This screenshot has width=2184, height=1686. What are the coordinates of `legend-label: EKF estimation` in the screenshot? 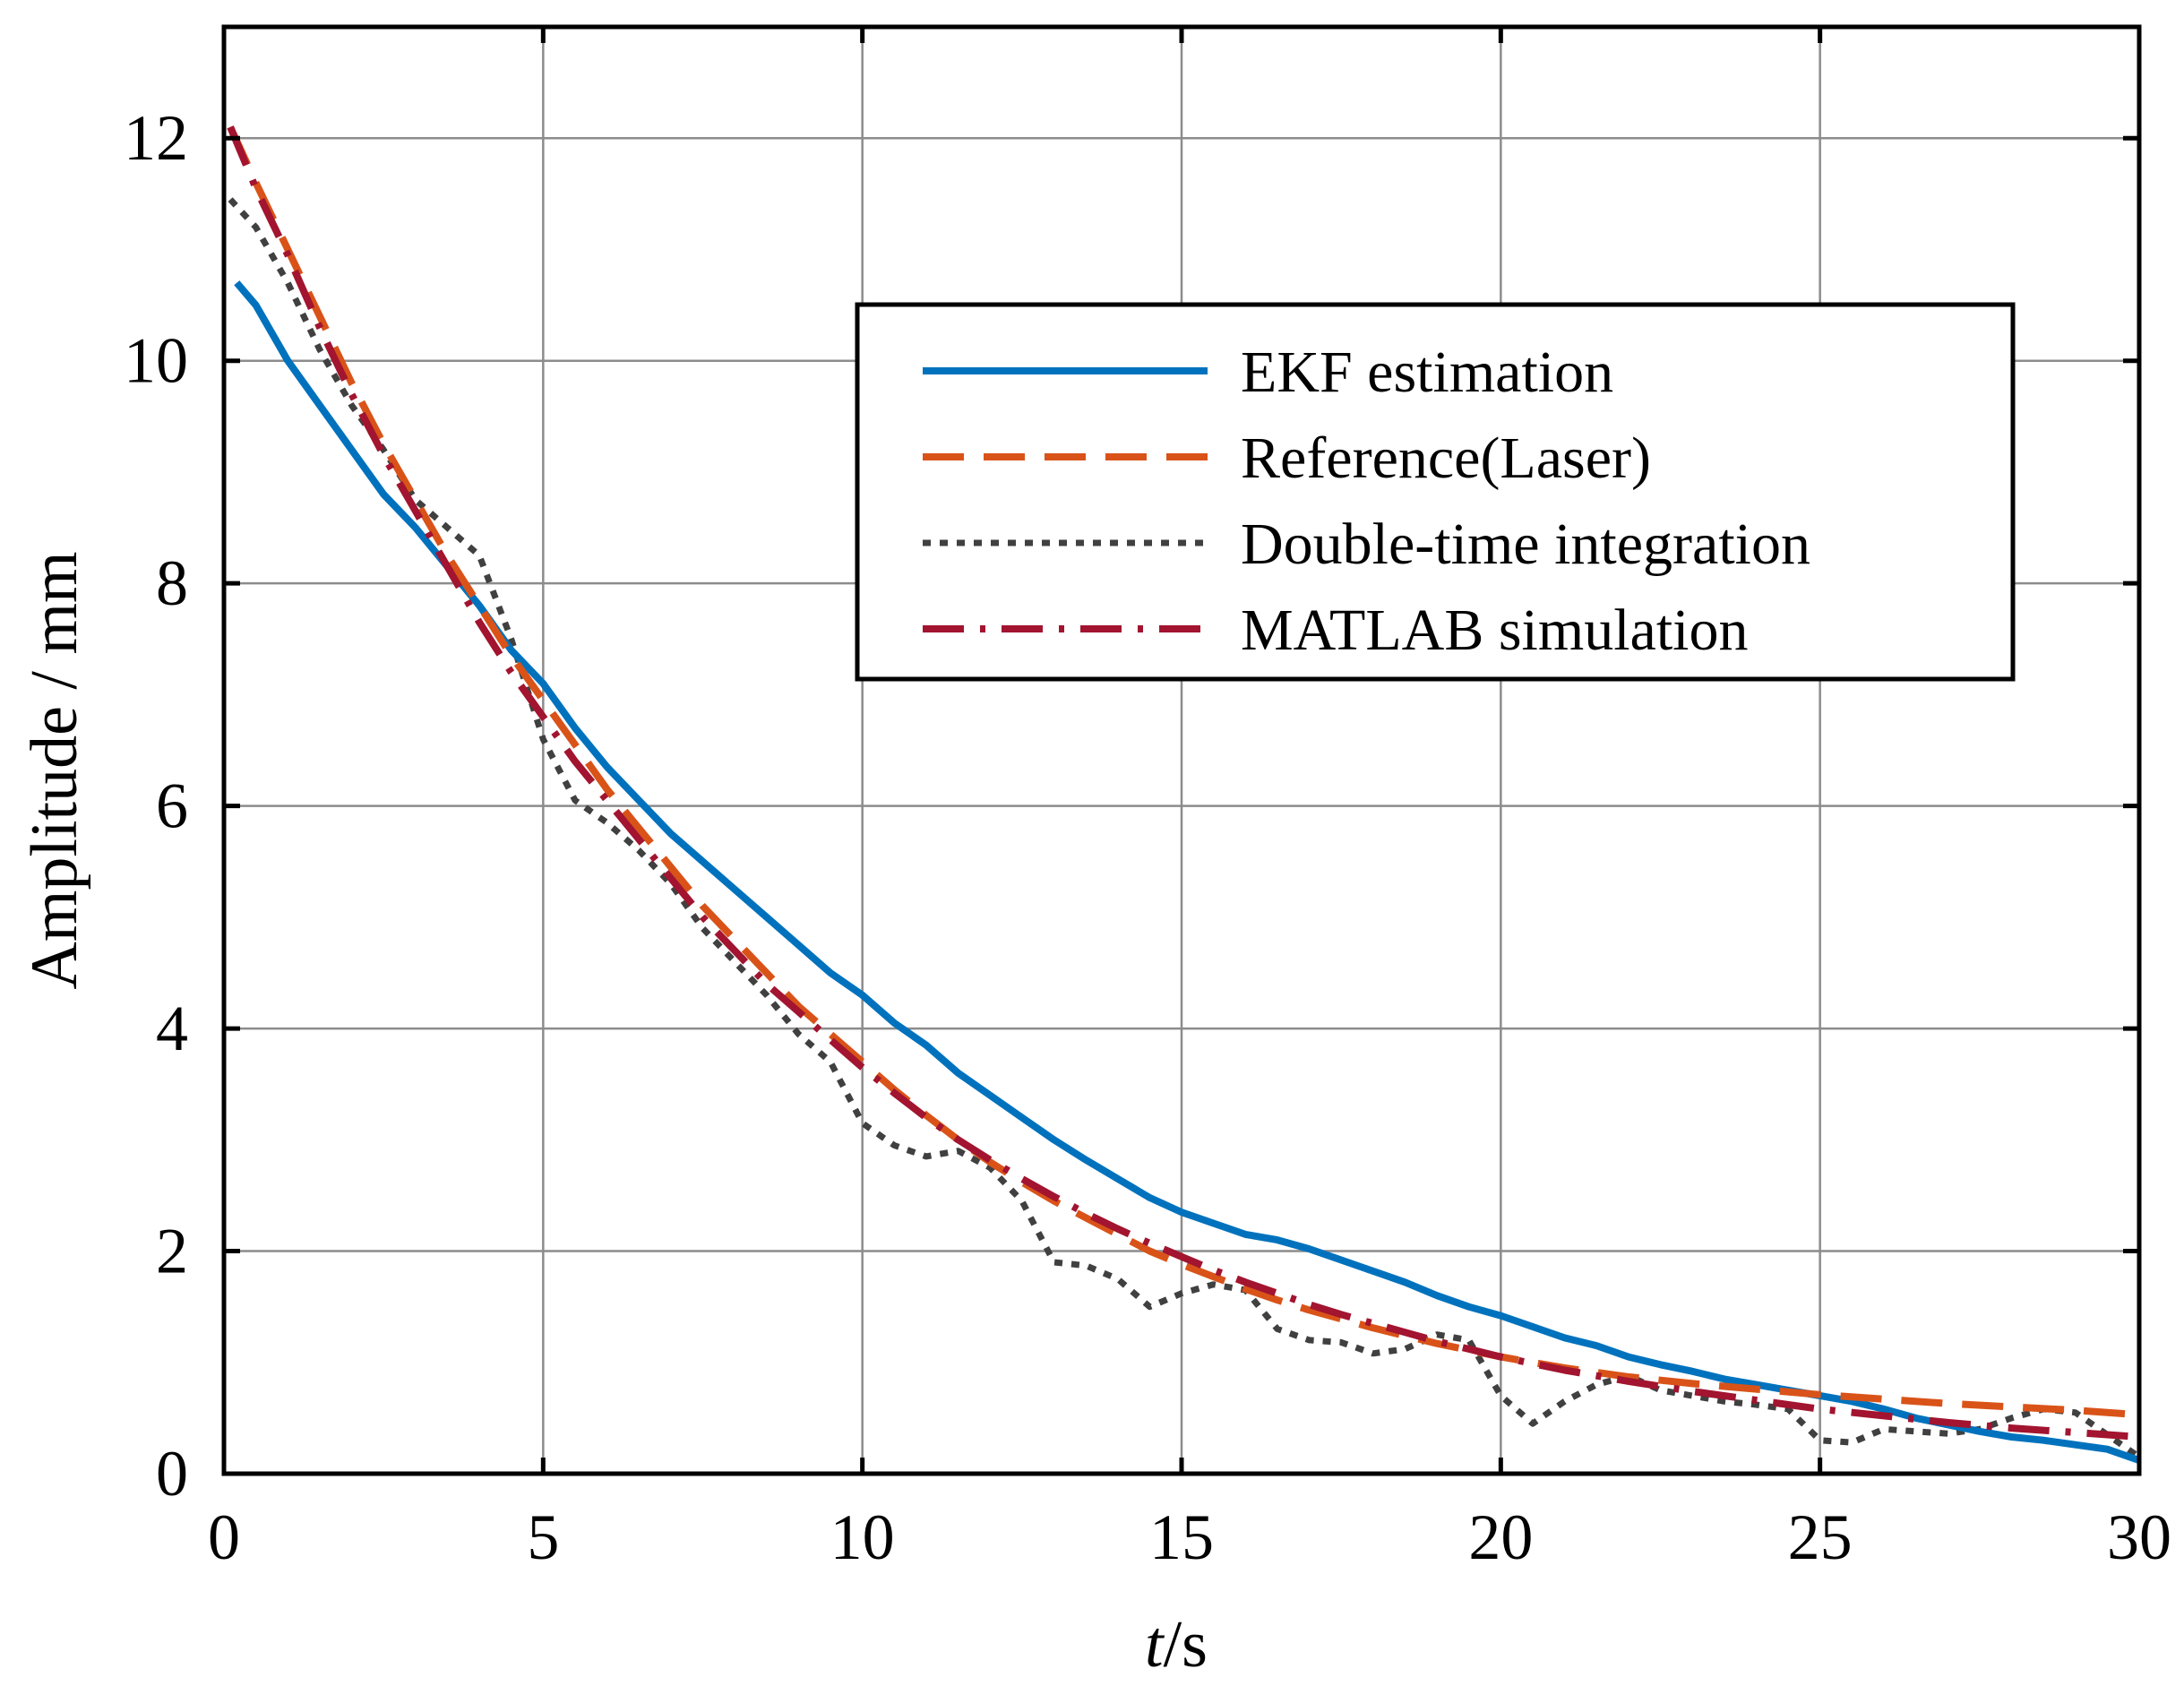 It's located at (1427, 372).